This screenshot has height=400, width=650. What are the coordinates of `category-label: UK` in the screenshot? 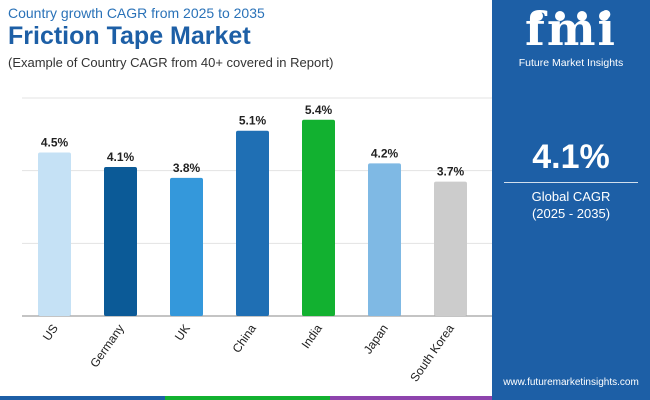 It's located at (182, 333).